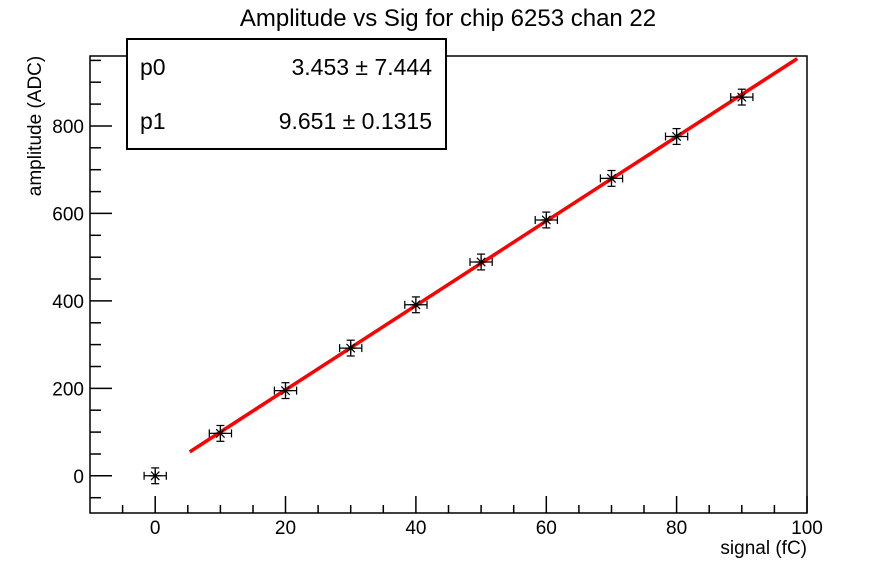 Image resolution: width=896 pixels, height=572 pixels. I want to click on y-tick-label: 400, so click(68, 302).